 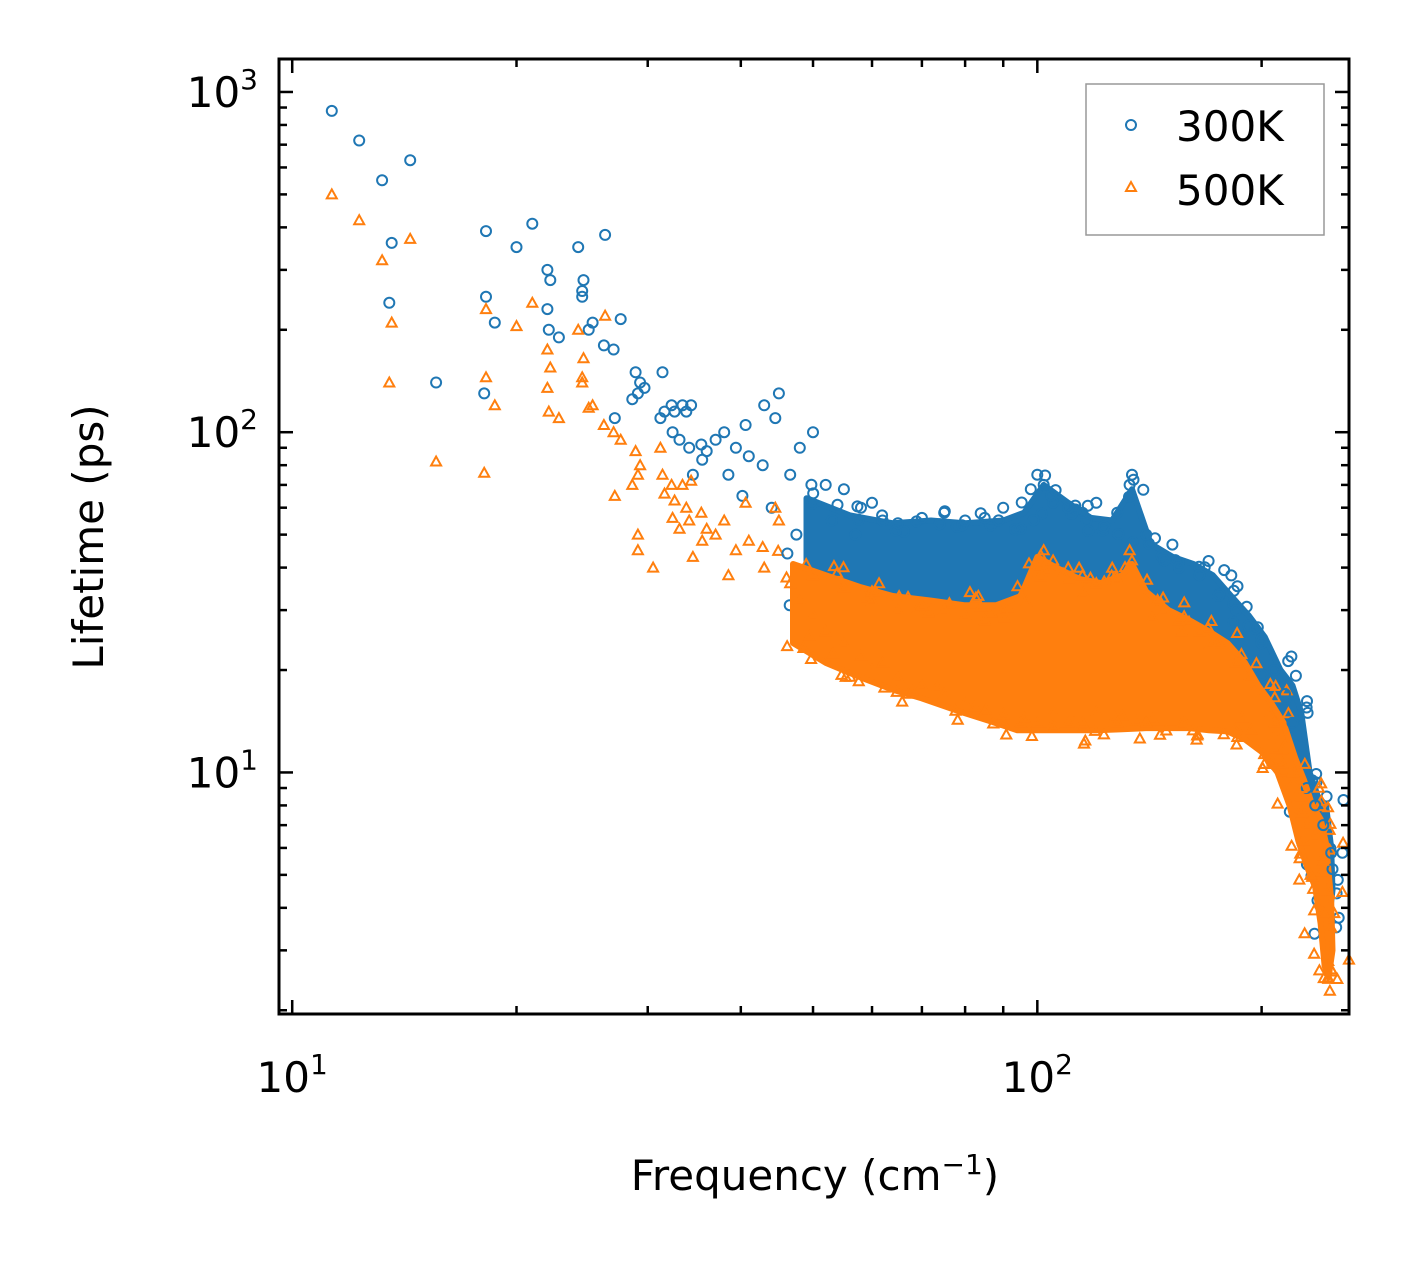 What do you see at coordinates (249, 759) in the screenshot?
I see `y-tick-label-exponent: 1` at bounding box center [249, 759].